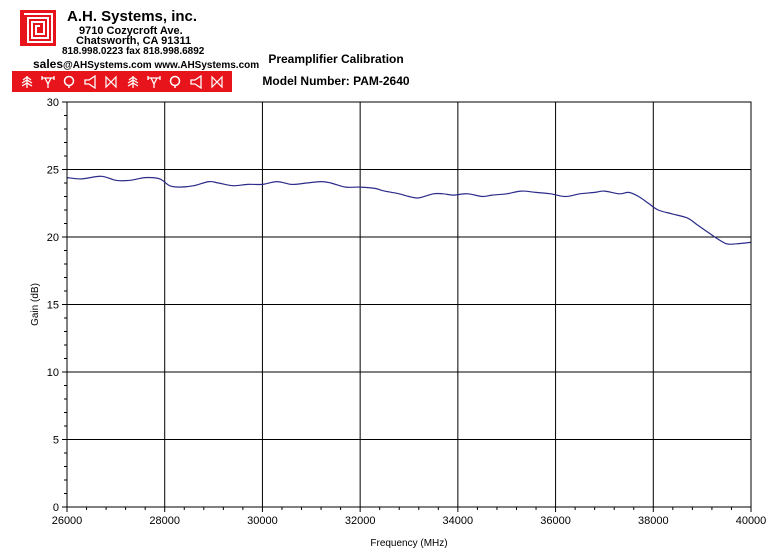 Image resolution: width=784 pixels, height=560 pixels. Describe the element at coordinates (35, 304) in the screenshot. I see `y-axis-title: Gain (dB)` at that location.